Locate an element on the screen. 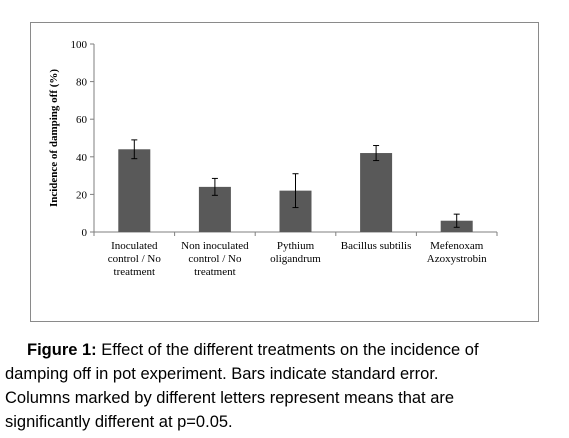 This screenshot has height=438, width=569. caption-line-4: significantly different at p=0.05. is located at coordinates (119, 422).